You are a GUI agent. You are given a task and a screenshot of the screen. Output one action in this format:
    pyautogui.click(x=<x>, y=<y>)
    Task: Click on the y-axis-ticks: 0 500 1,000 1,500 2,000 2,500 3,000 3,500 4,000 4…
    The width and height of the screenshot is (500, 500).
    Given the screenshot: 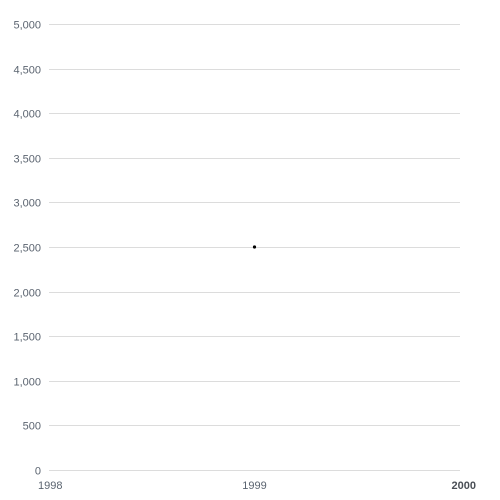 What is the action you would take?
    pyautogui.click(x=27, y=249)
    